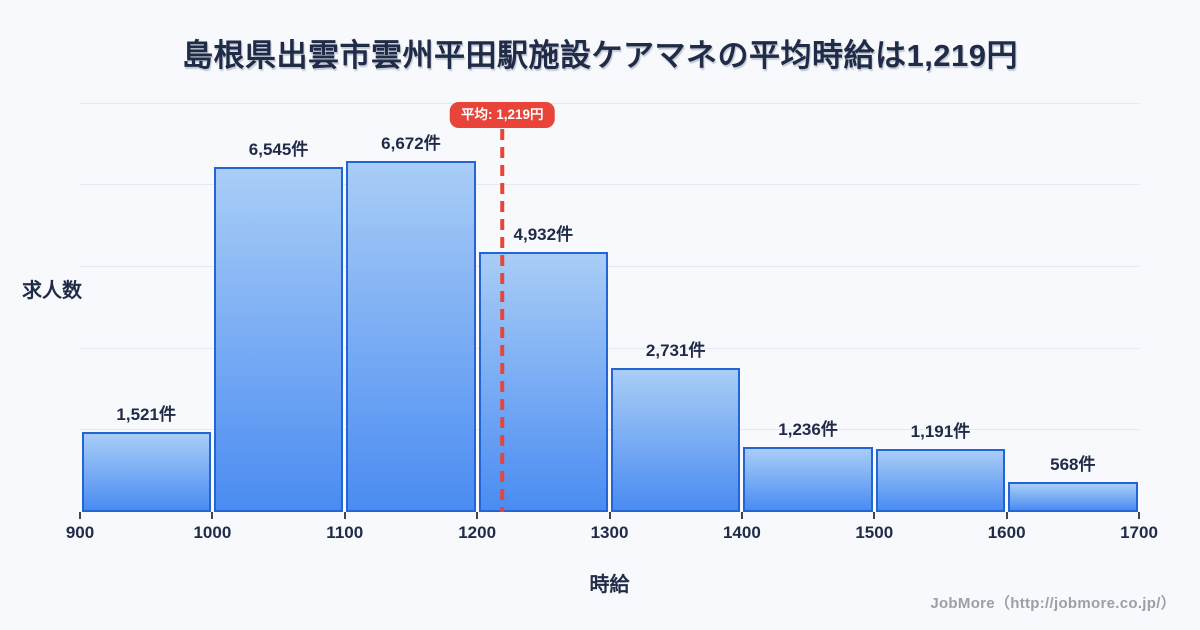  I want to click on x-tick-label-1700: 1700, so click(1139, 532).